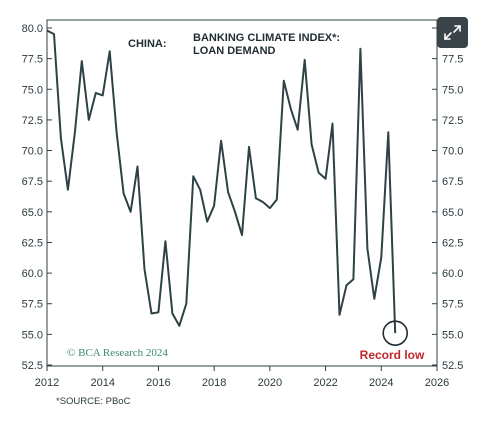 Image resolution: width=497 pixels, height=422 pixels. What do you see at coordinates (32, 152) in the screenshot?
I see `y-tick-label-left: 70.0` at bounding box center [32, 152].